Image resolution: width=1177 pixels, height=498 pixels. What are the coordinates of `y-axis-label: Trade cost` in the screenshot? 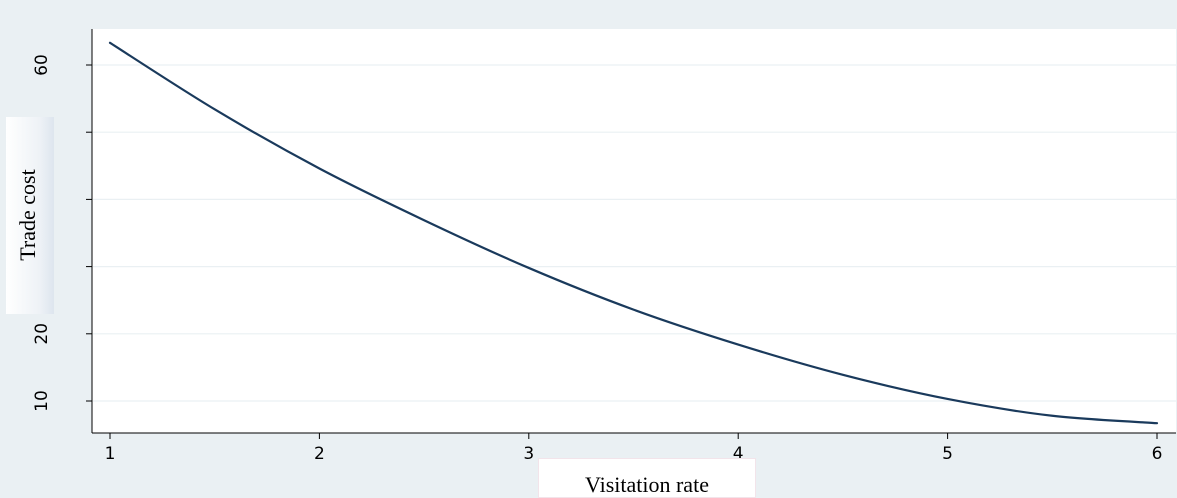 It's located at (27, 215).